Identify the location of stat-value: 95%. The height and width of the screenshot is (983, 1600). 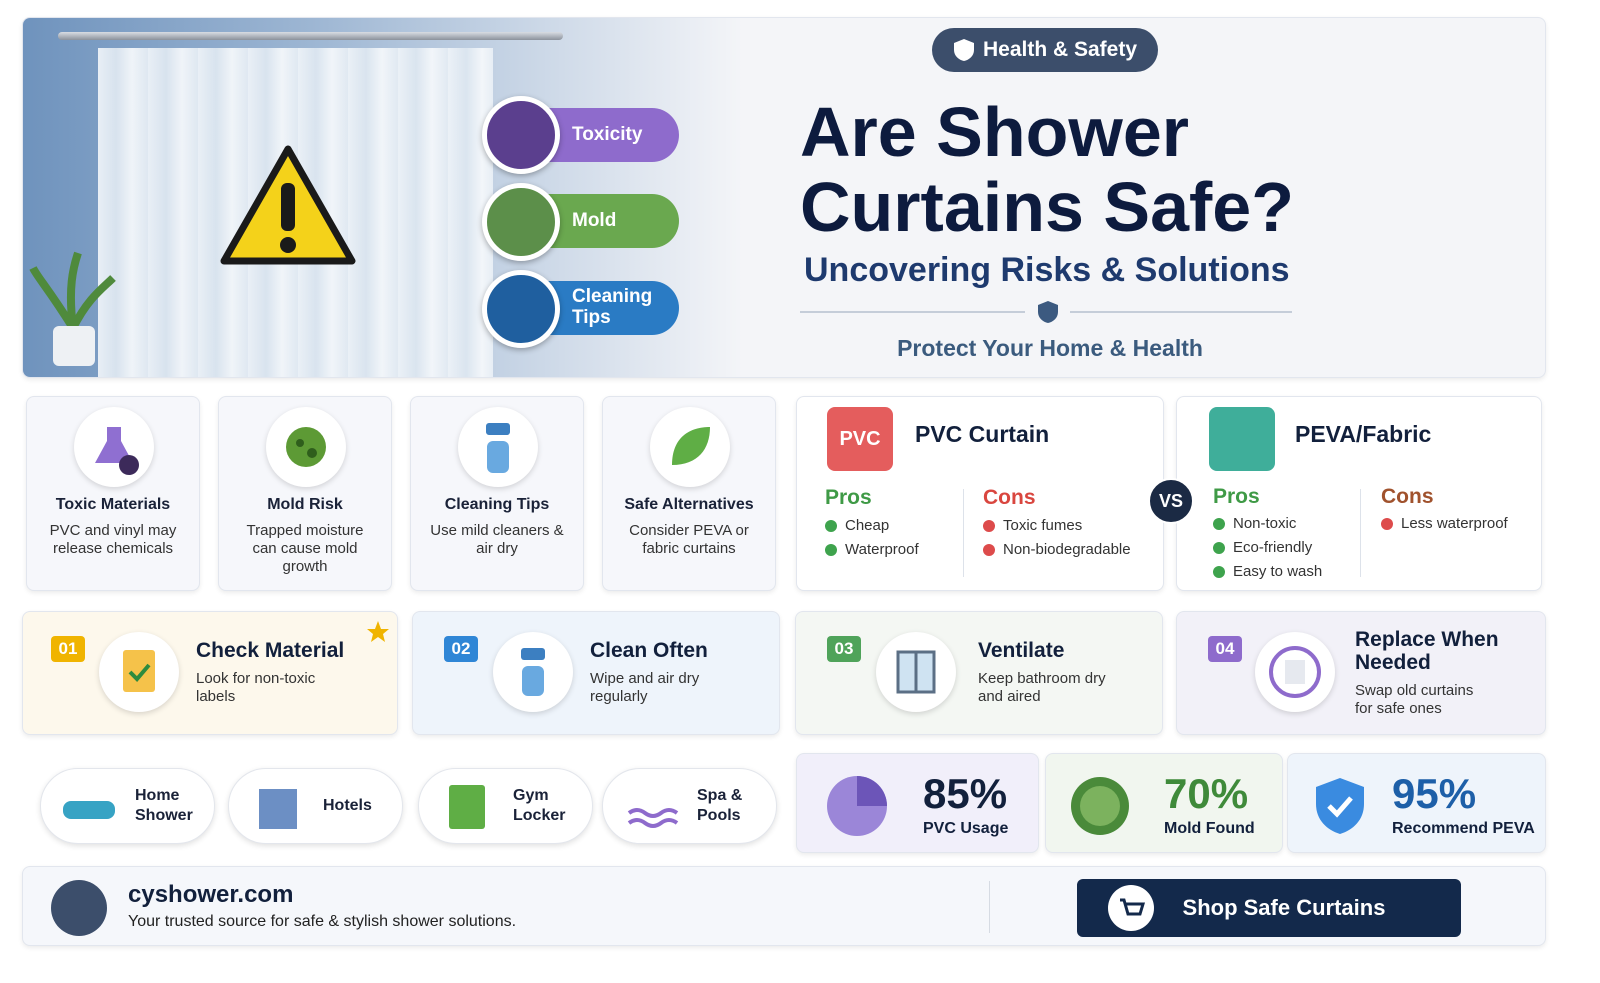
(1434, 793).